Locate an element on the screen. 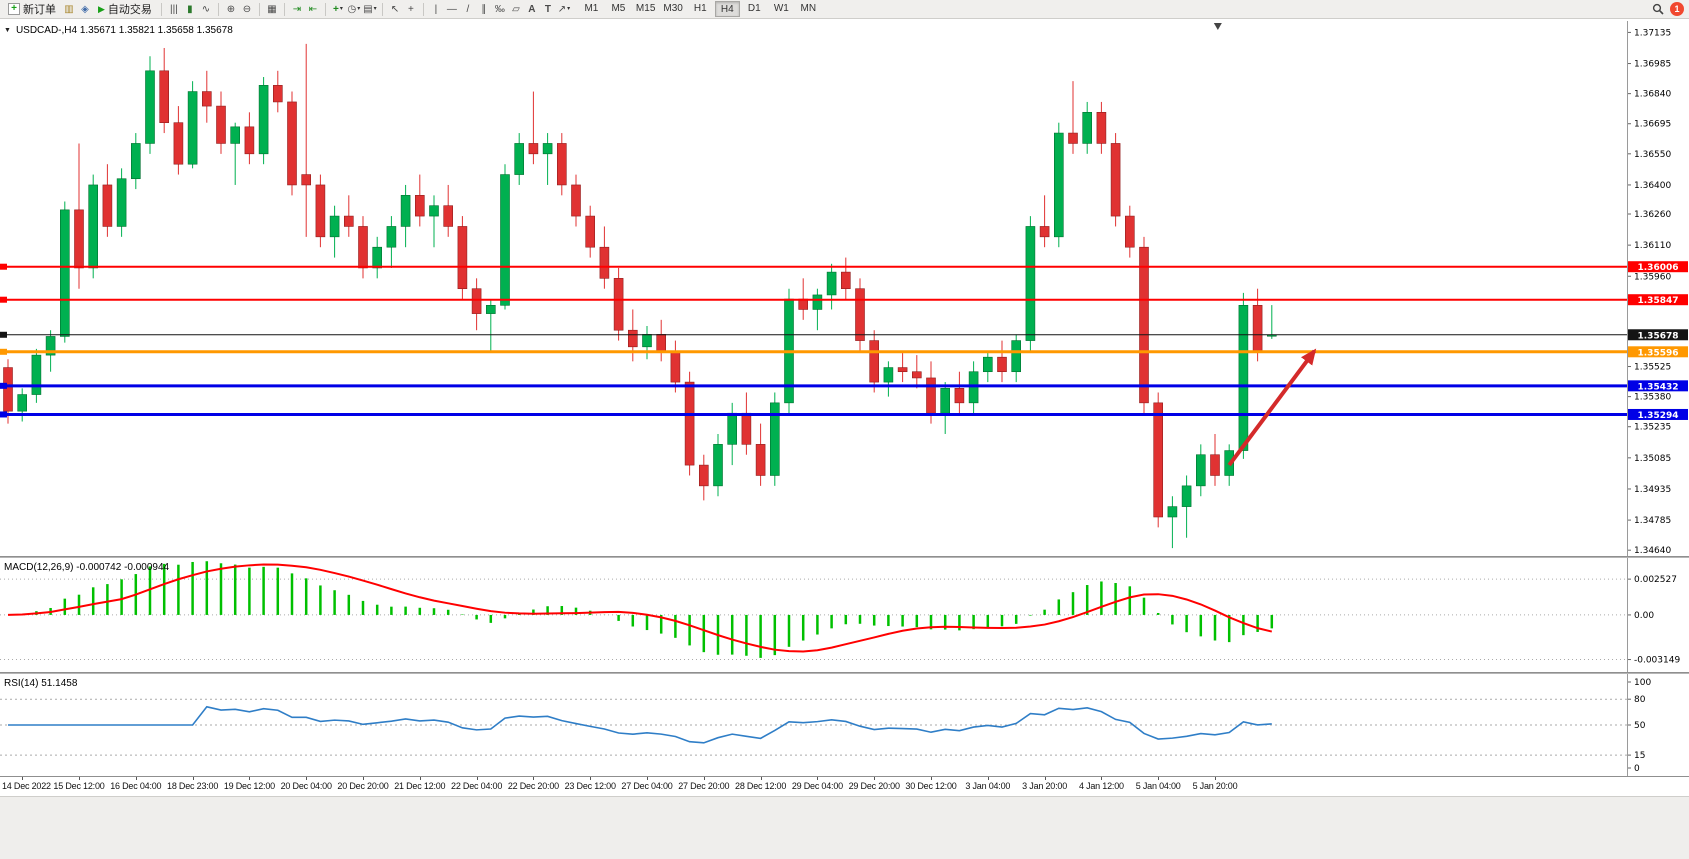 Image resolution: width=1689 pixels, height=859 pixels. time-label: 29 Dec 20:00 is located at coordinates (874, 786).